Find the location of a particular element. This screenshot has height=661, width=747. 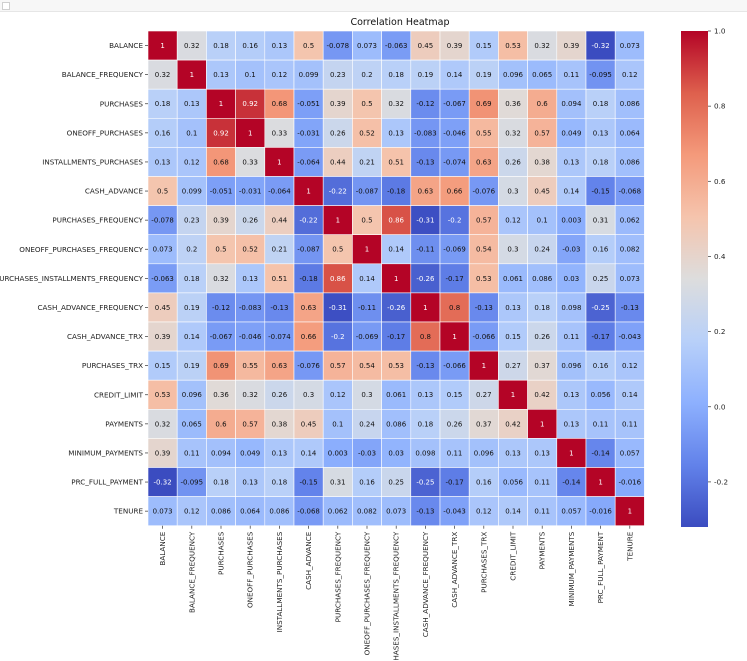

heatmap-cell-purchases-x-payments is located at coordinates (542, 103).